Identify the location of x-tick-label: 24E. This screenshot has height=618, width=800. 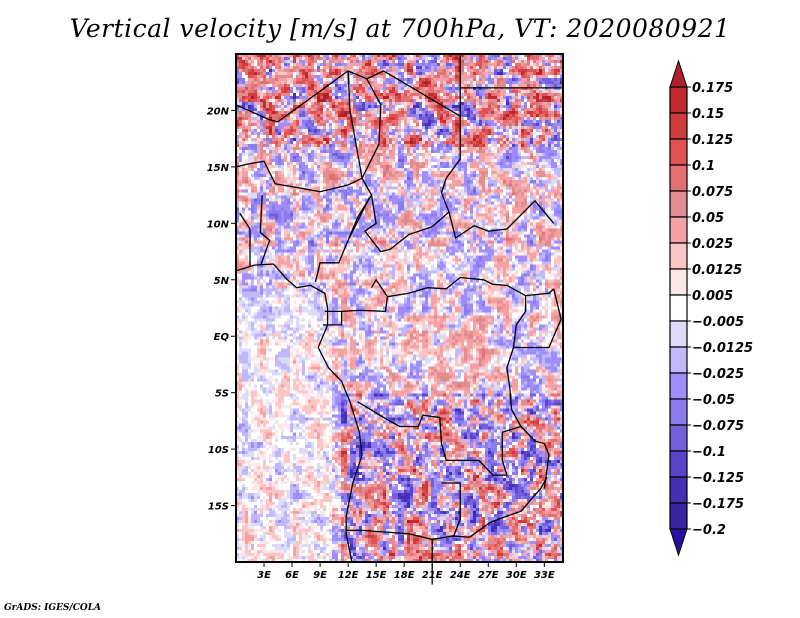
(460, 575).